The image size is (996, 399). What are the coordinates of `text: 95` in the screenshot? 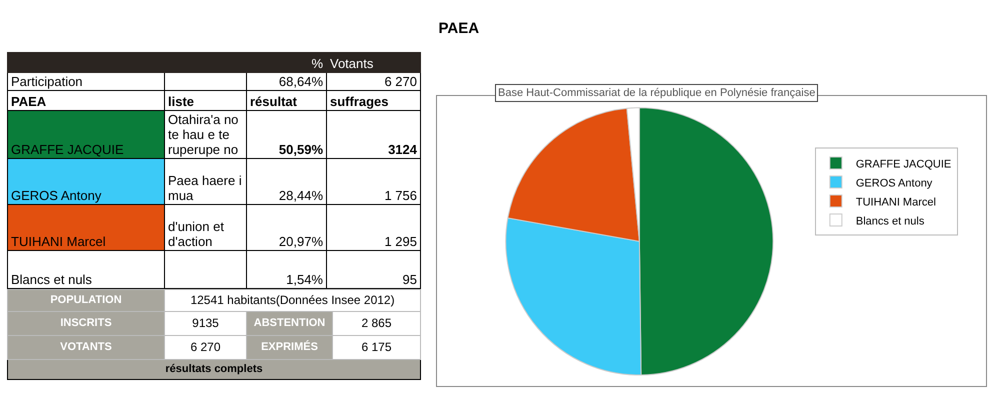 It's located at (373, 269).